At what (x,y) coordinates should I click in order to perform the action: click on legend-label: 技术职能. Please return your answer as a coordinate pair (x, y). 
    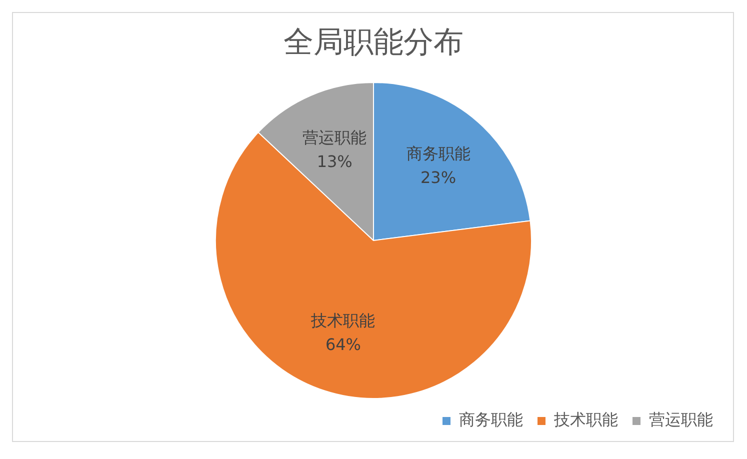
    Looking at the image, I should click on (585, 420).